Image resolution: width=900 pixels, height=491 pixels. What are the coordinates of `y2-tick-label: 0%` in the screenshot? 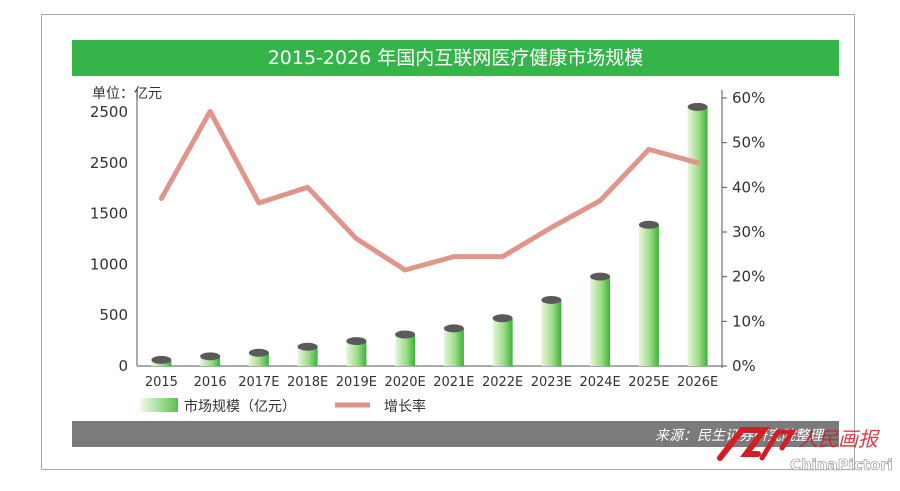 It's located at (744, 366).